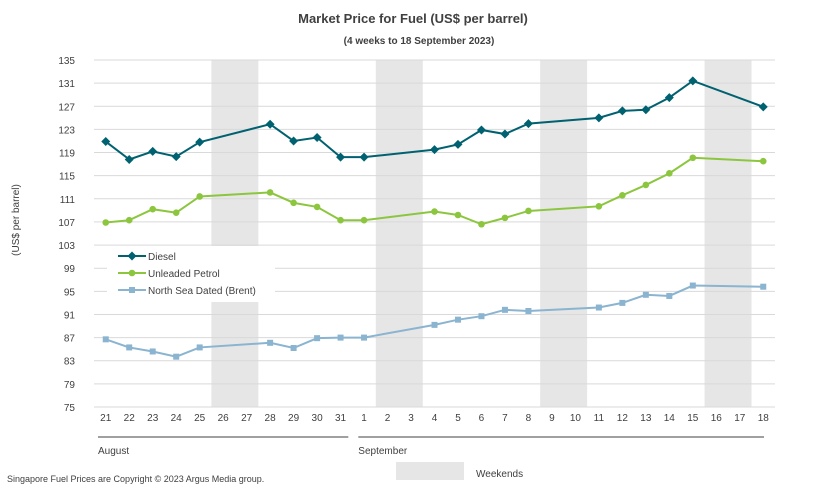  I want to click on x-tick-label: 27, so click(247, 418).